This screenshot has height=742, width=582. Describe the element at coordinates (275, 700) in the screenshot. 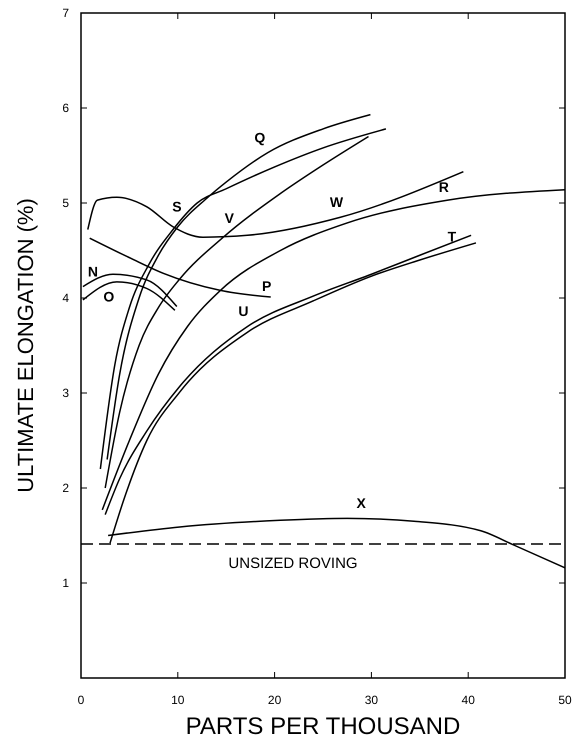

I see `x-tick-label: 20` at that location.